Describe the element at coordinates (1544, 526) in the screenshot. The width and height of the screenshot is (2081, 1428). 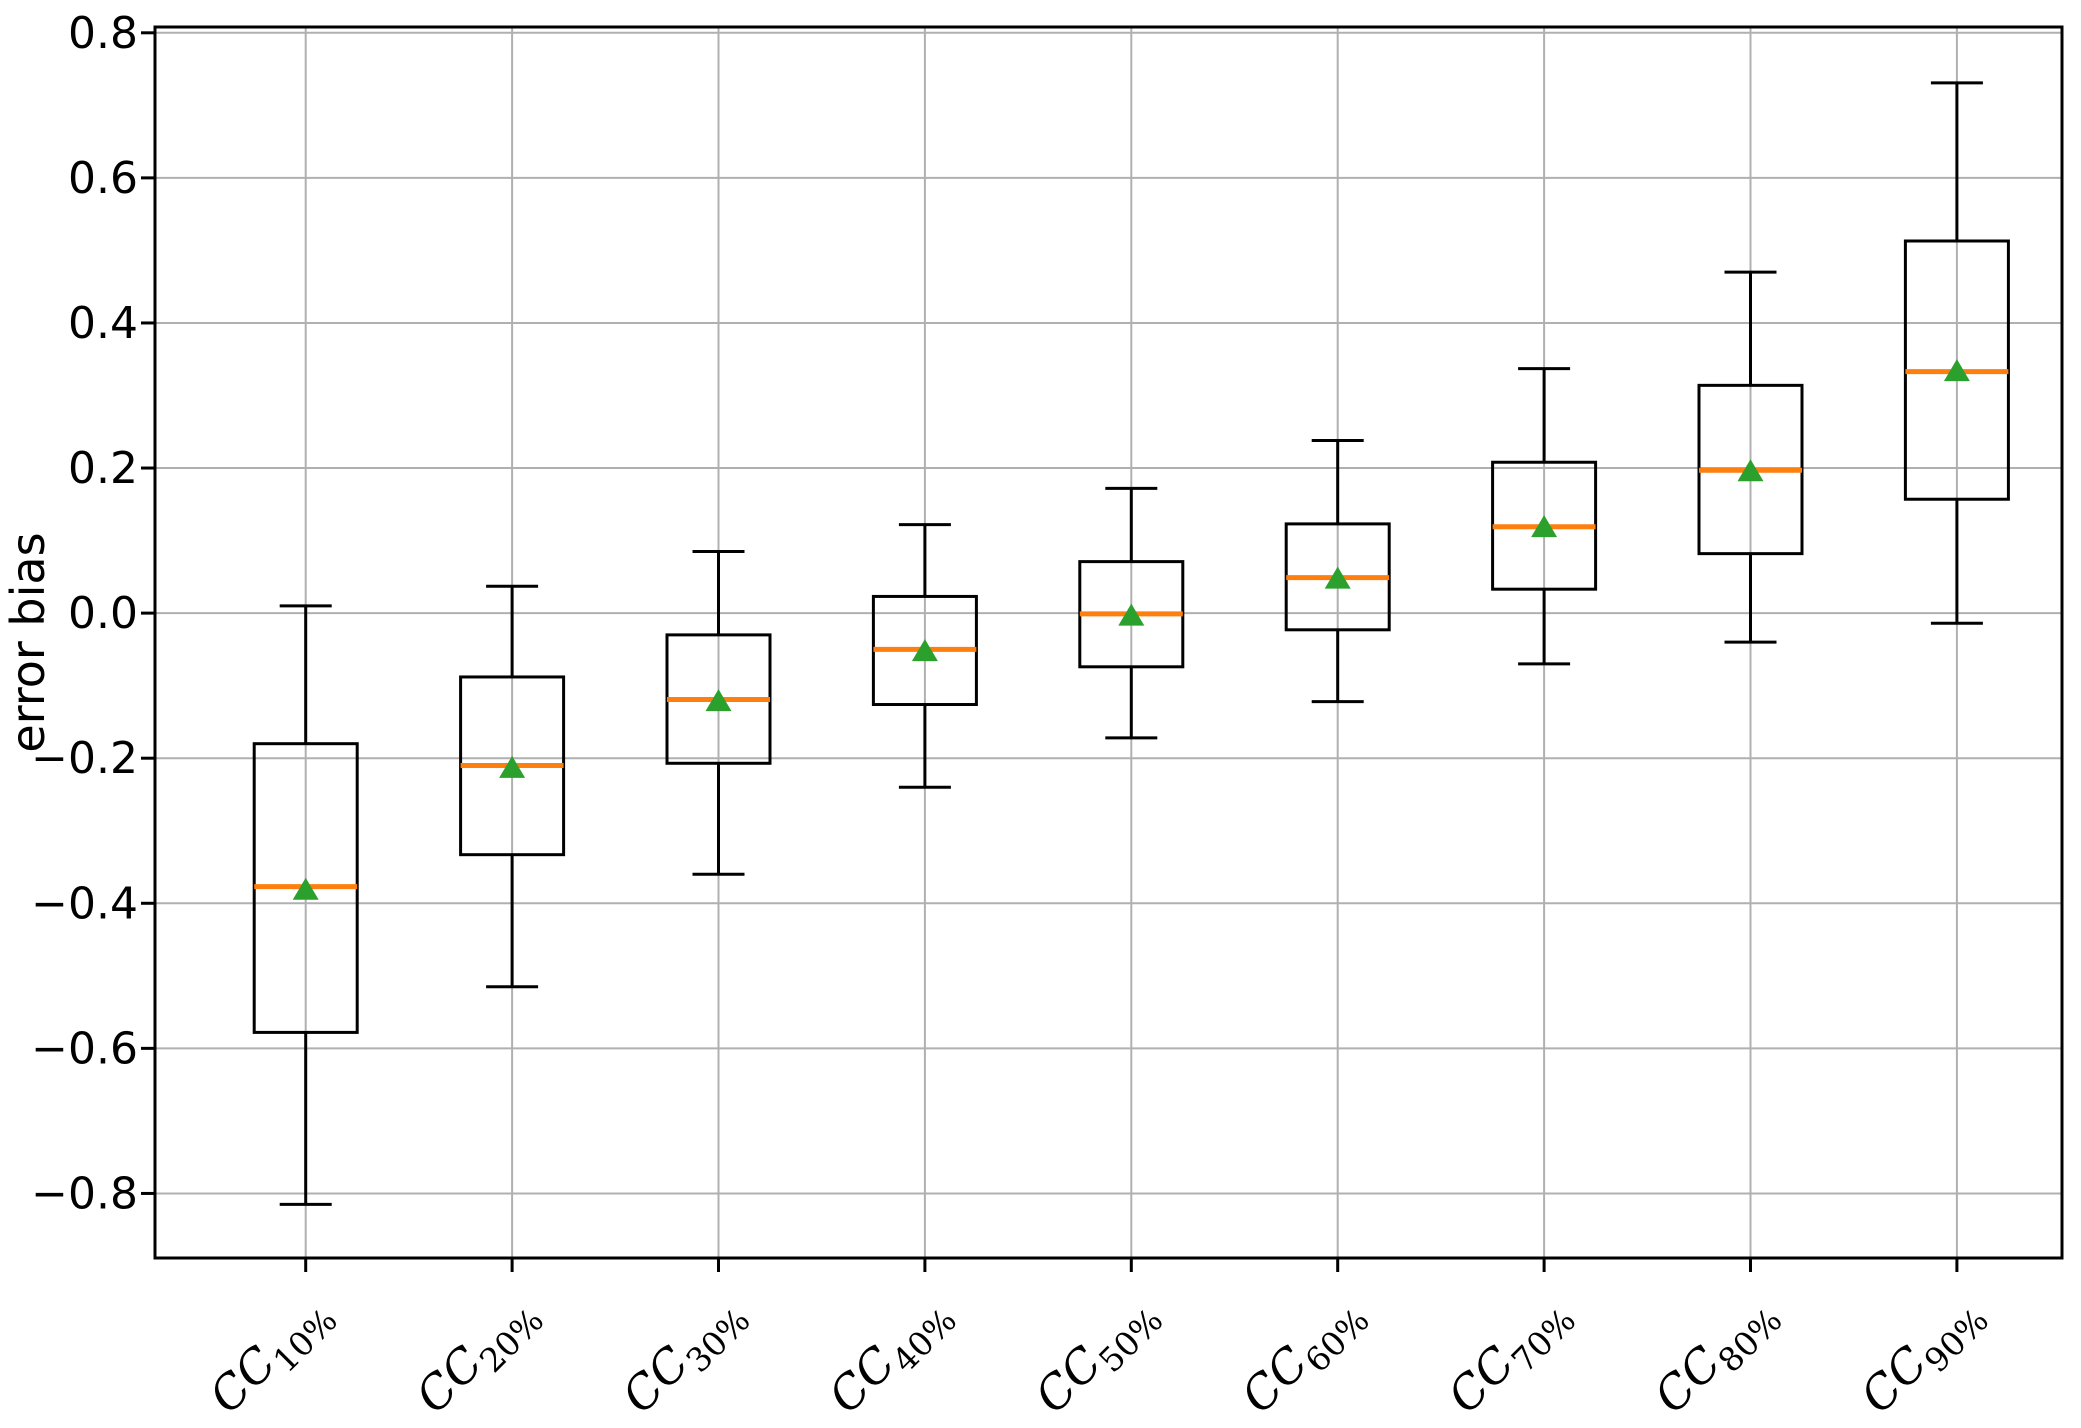
I see `mean-triangle-icon-CC70%` at that location.